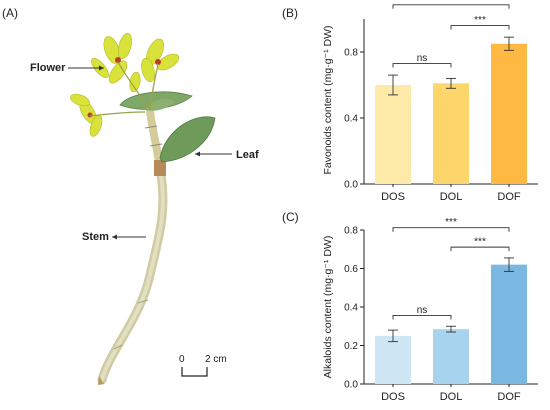 The image size is (550, 410). I want to click on scale-bar: 0 2 cm, so click(203, 365).